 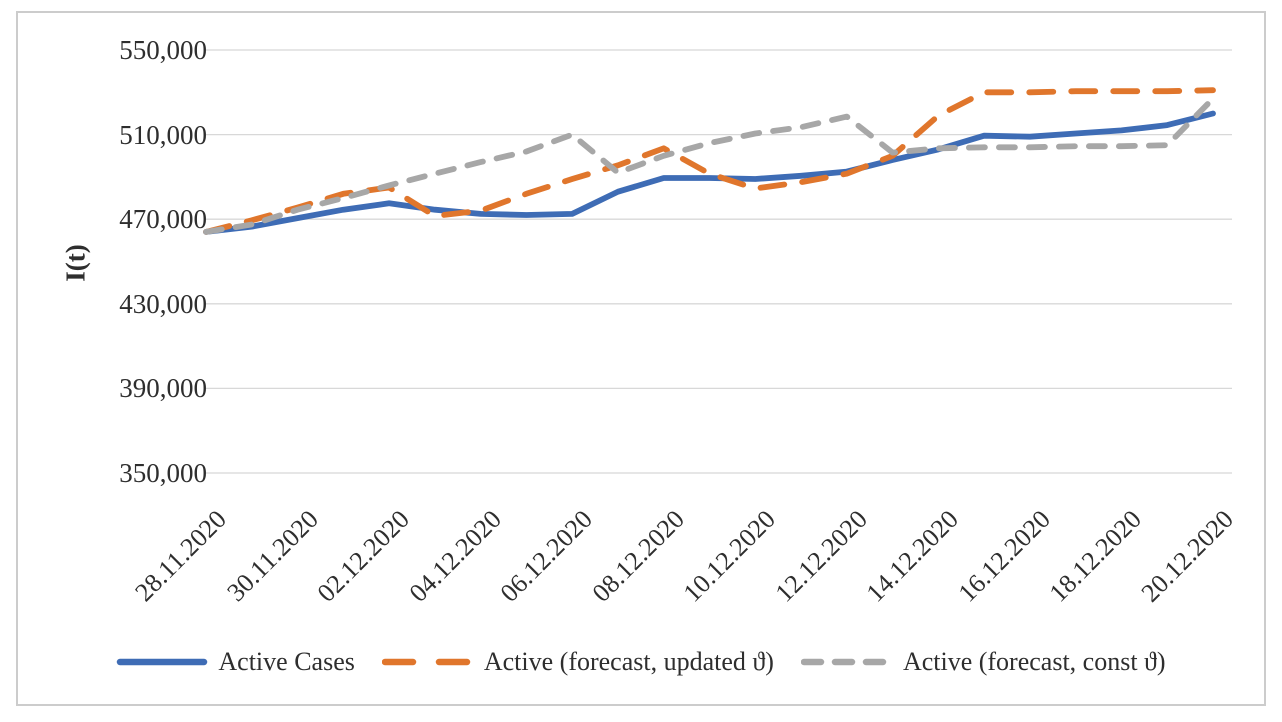 I want to click on legend-label-forecast-const: Active (forecast, const ϑ), so click(x=1034, y=661).